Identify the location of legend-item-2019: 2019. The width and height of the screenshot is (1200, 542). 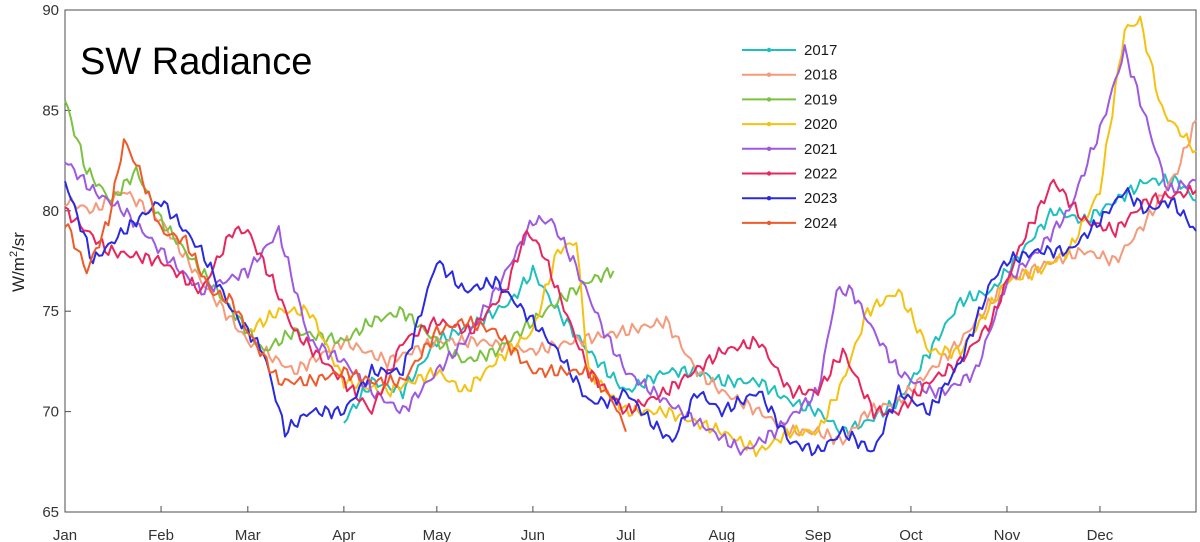
(789, 99).